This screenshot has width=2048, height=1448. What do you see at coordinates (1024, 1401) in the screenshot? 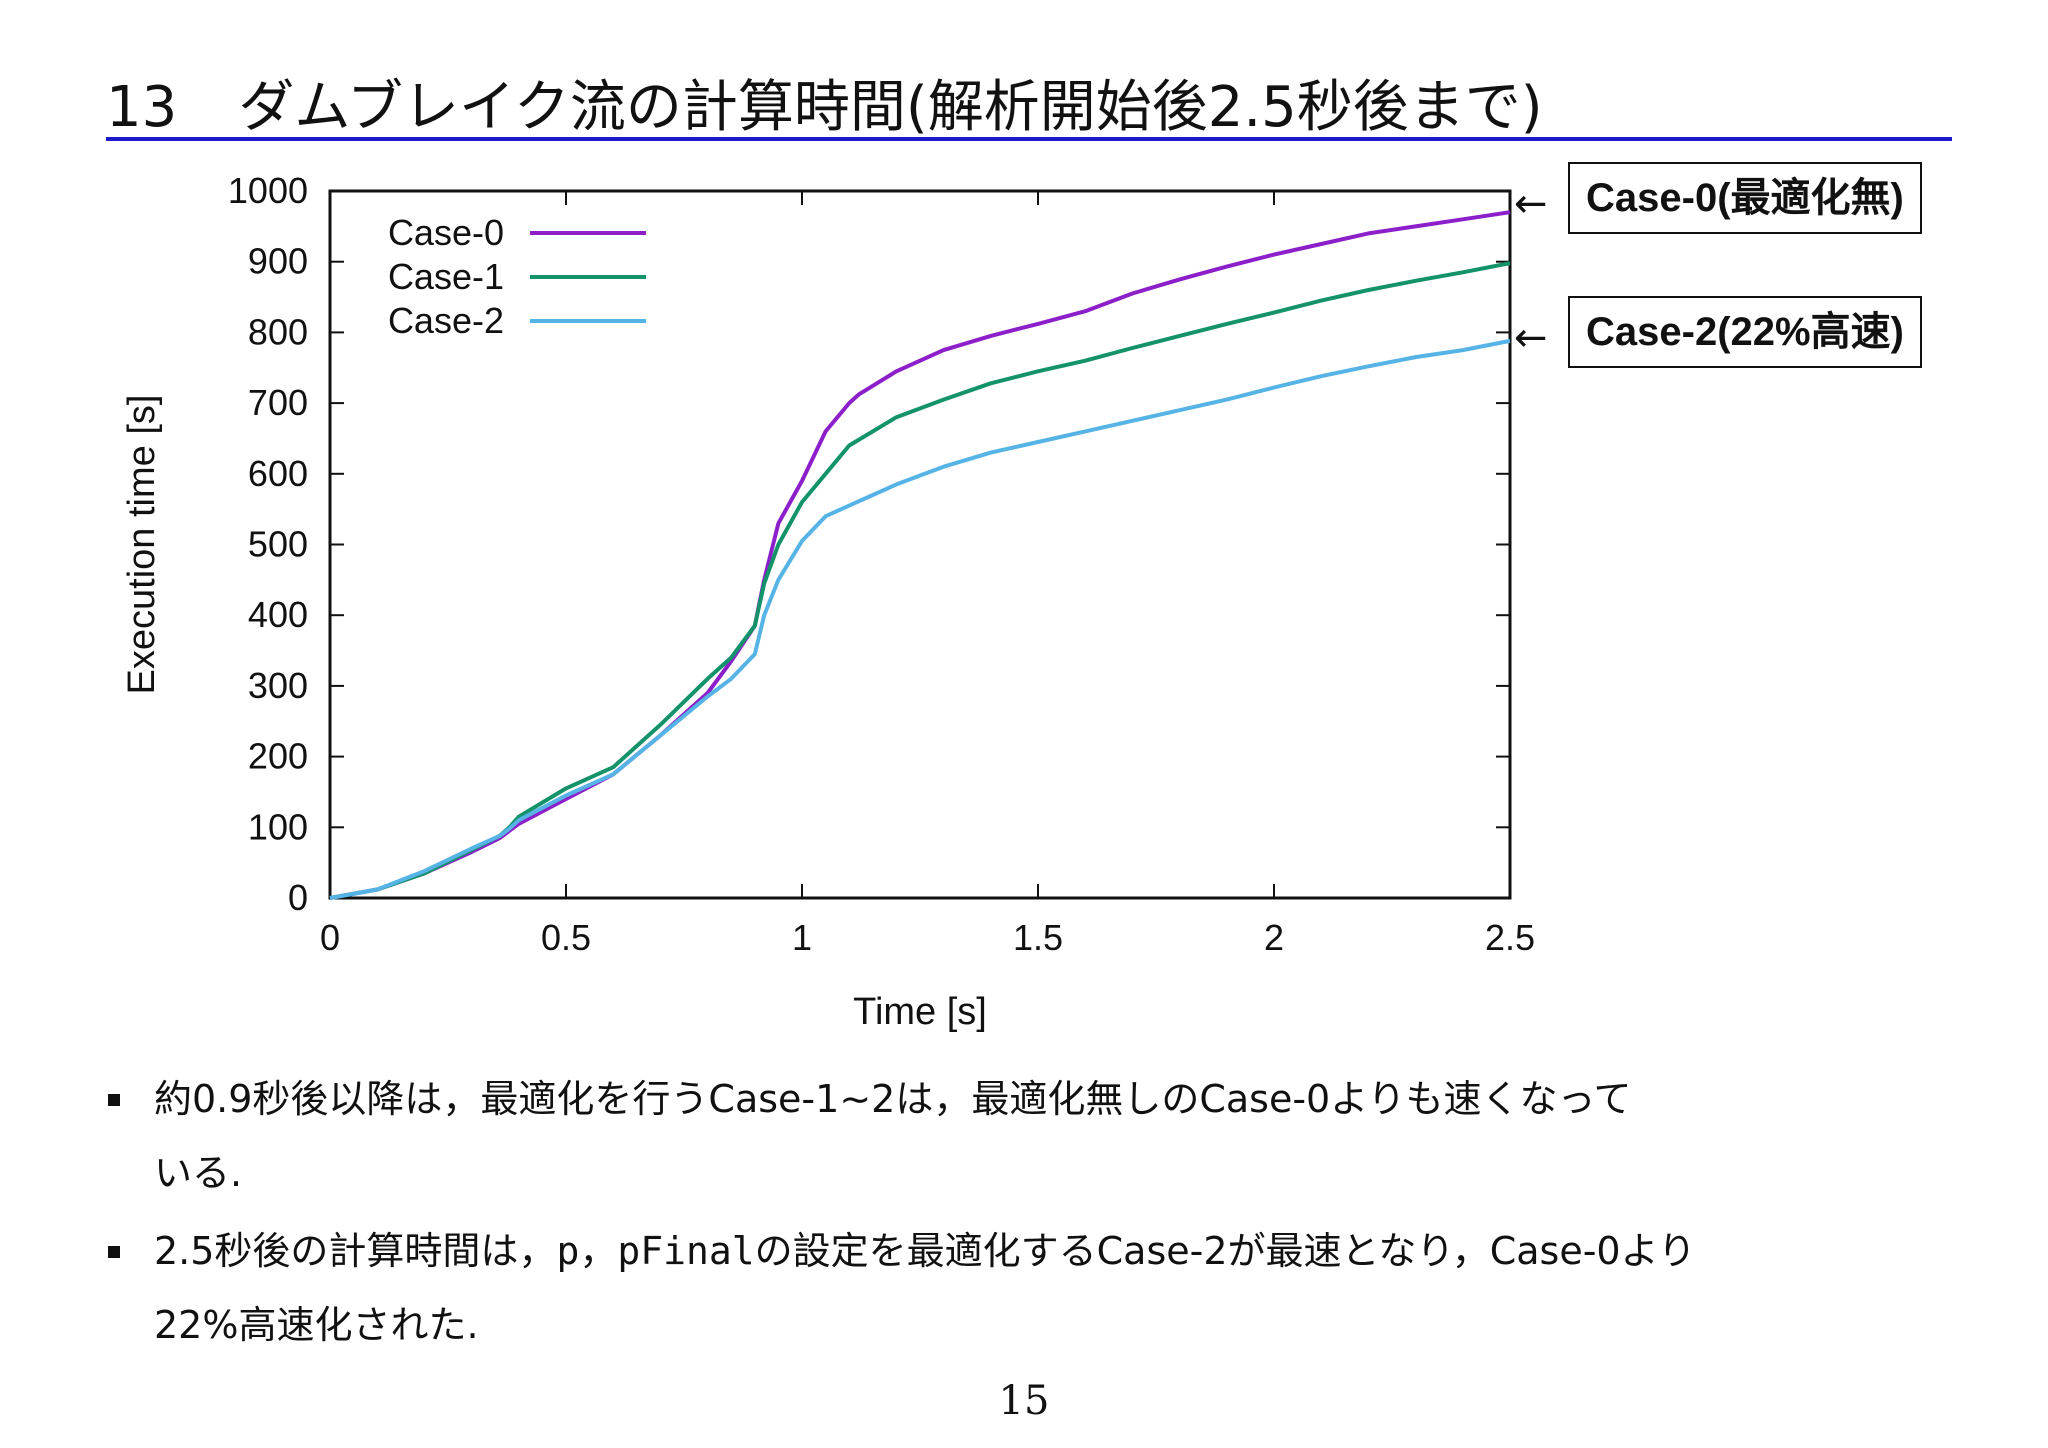
I see `page-number: 15` at bounding box center [1024, 1401].